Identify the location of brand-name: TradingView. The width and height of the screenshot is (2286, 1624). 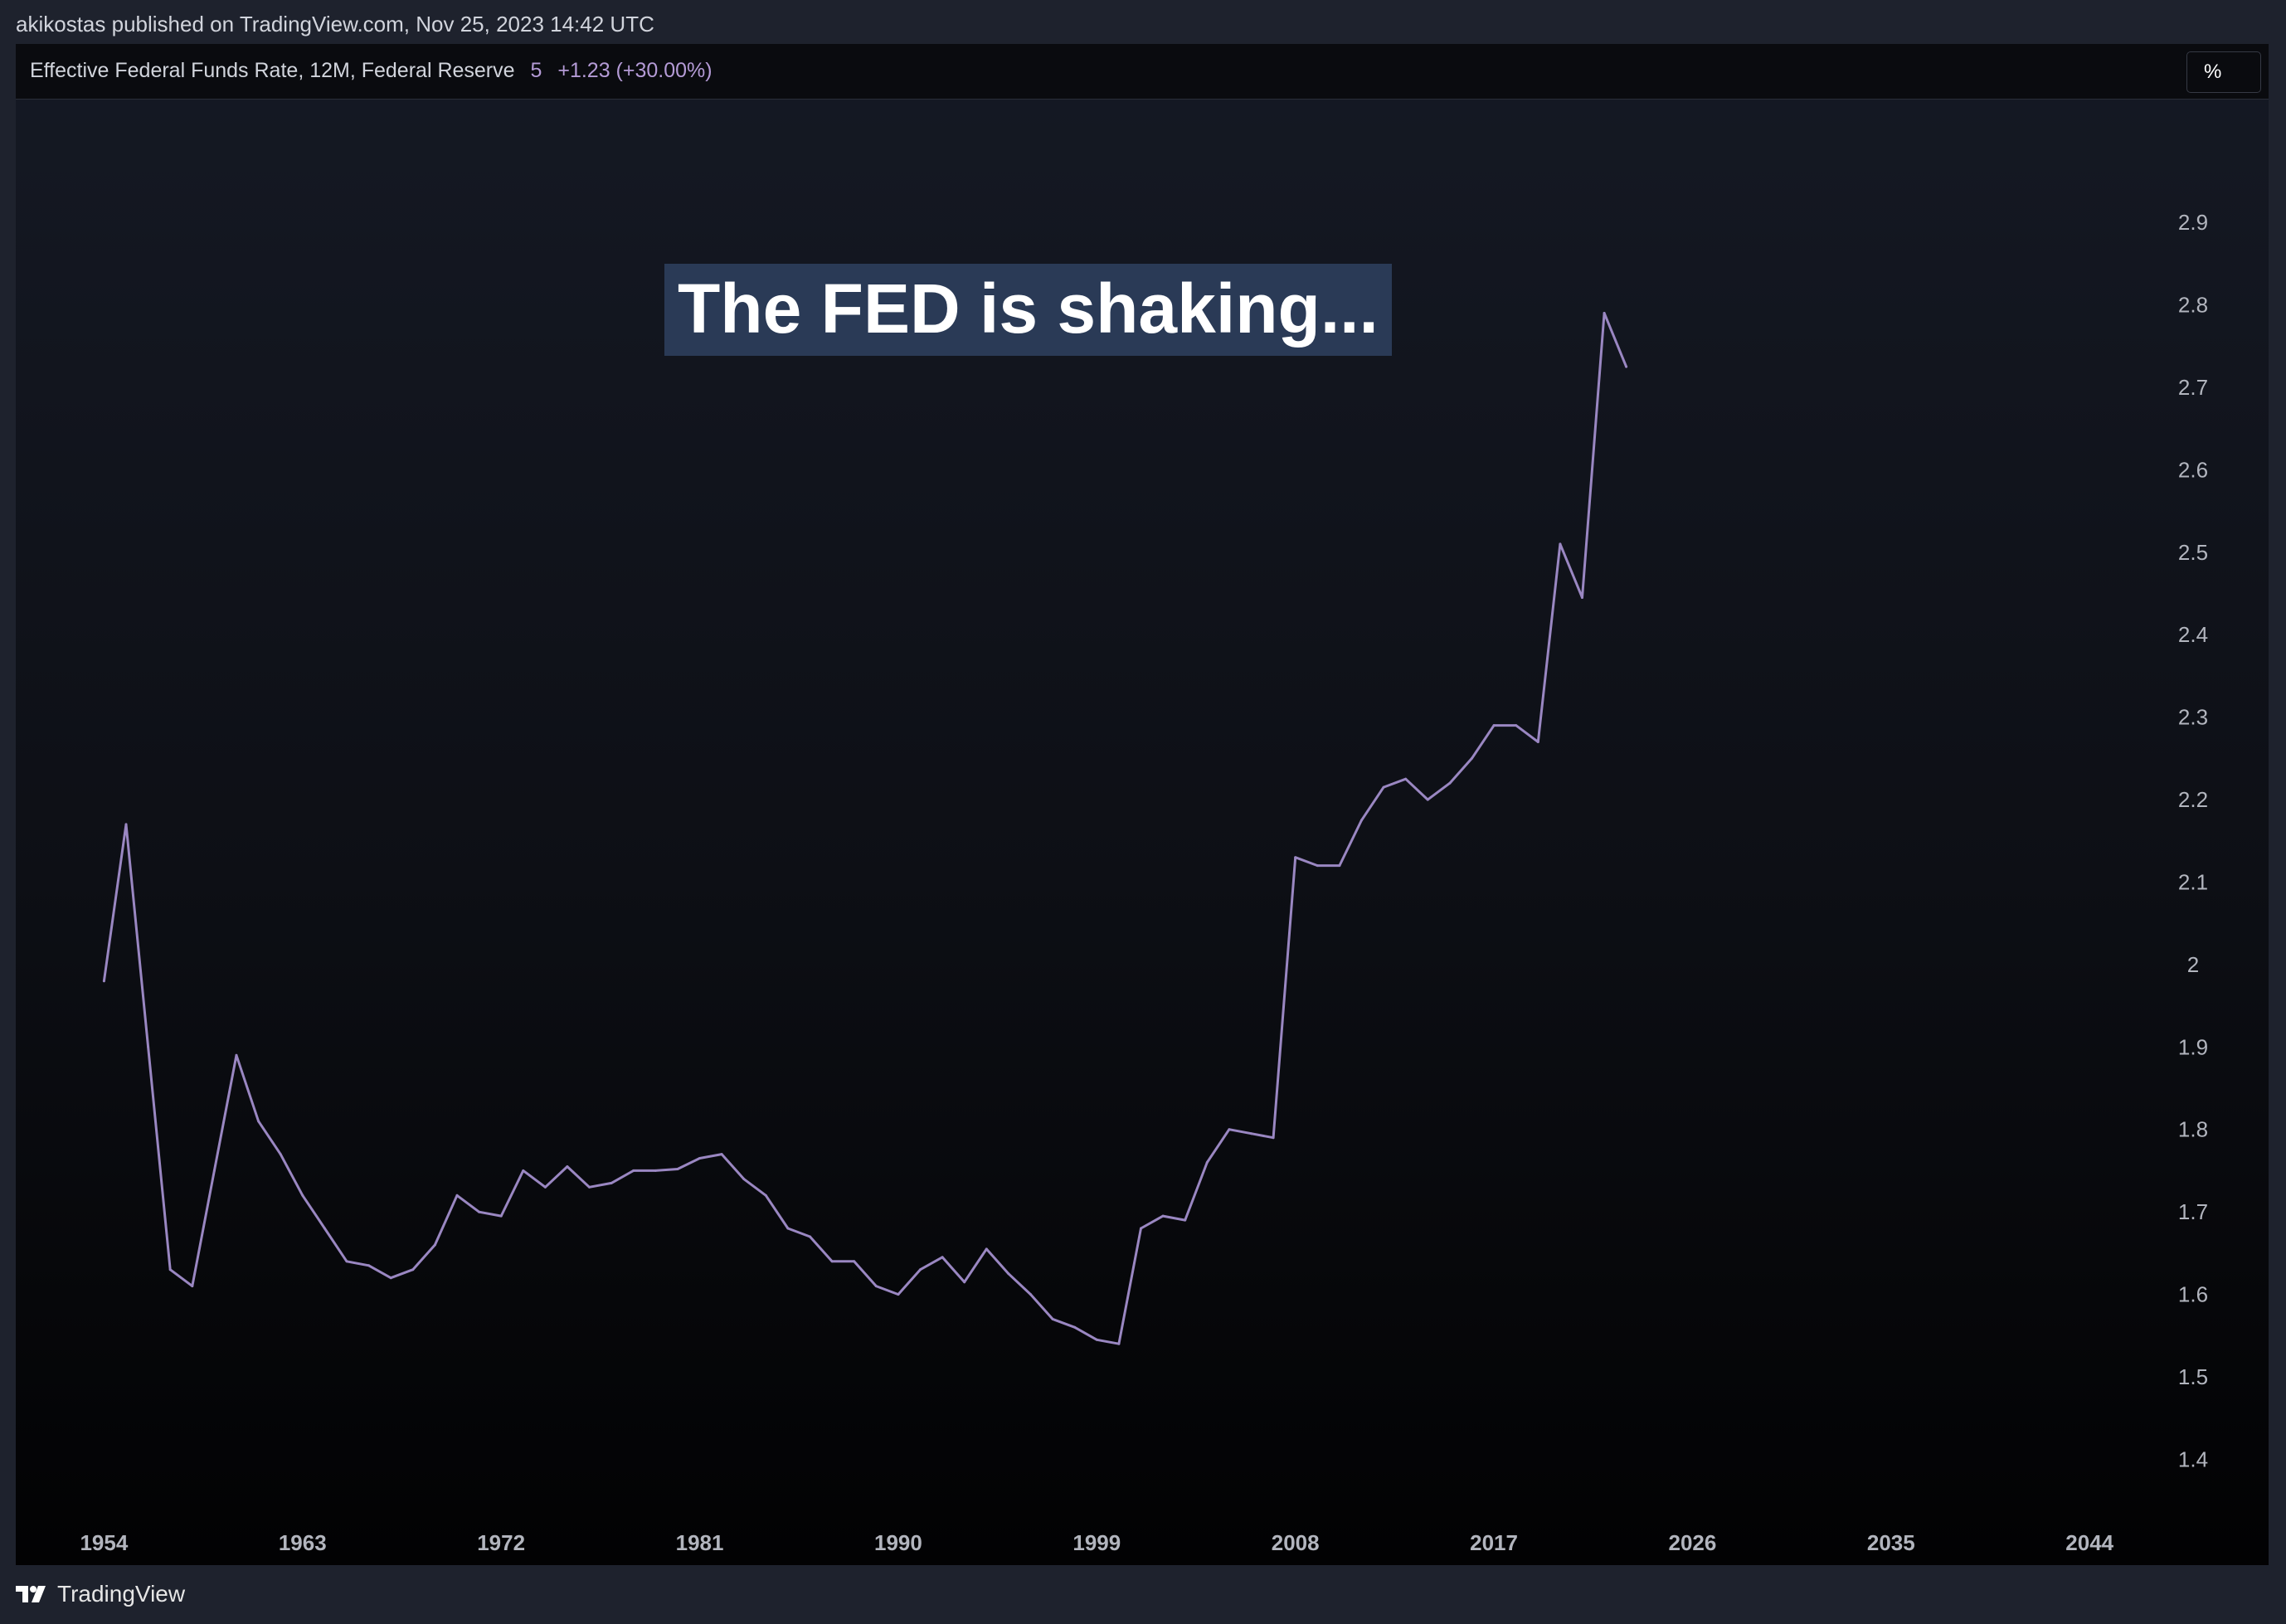
(122, 1594).